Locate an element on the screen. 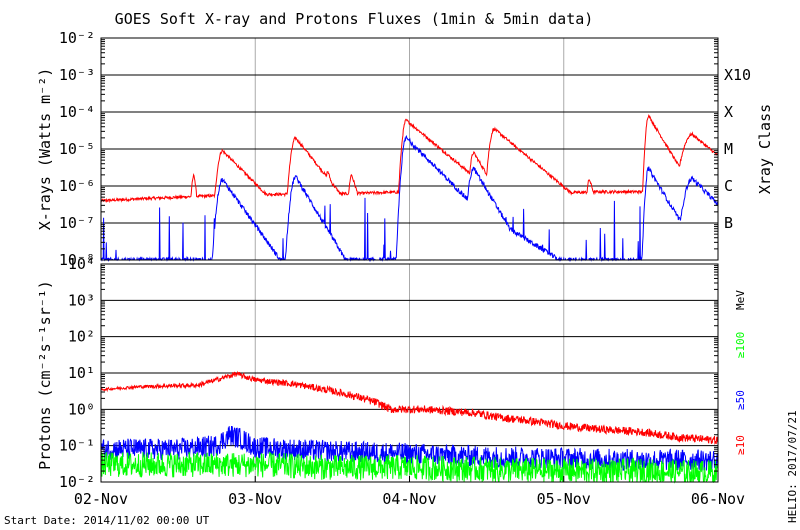 This screenshot has height=530, width=800. xray-tick-label: 10⁻⁸ is located at coordinates (77, 260).